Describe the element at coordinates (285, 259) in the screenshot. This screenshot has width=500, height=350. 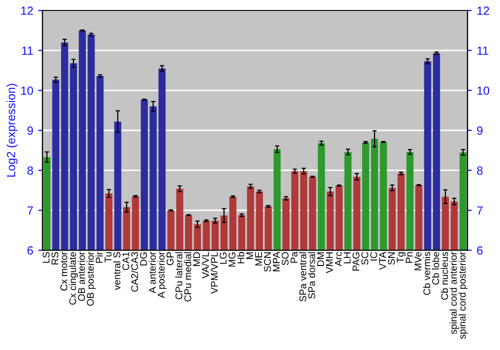
I see `x-tick-label: SO` at that location.